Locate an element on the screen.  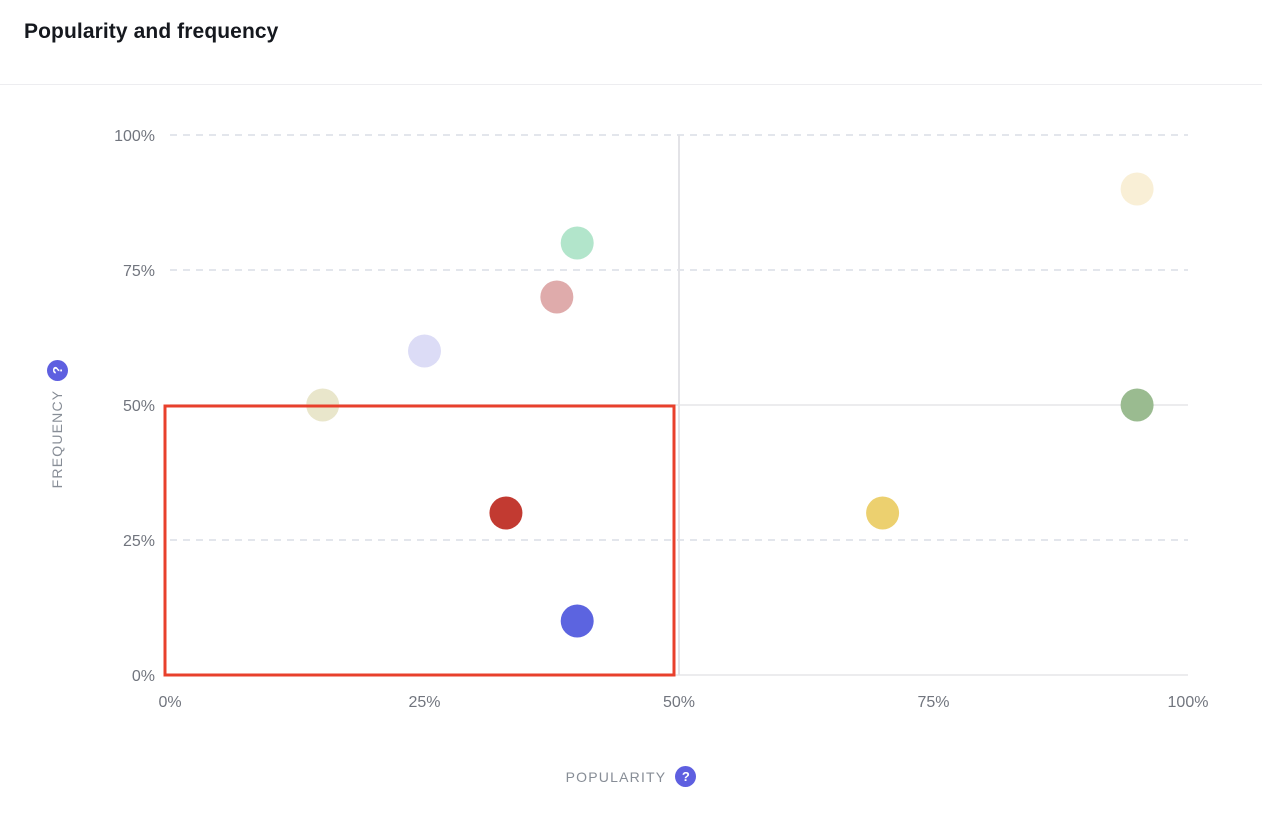
panel-header: Popularity and frequency is located at coordinates (631, 42).